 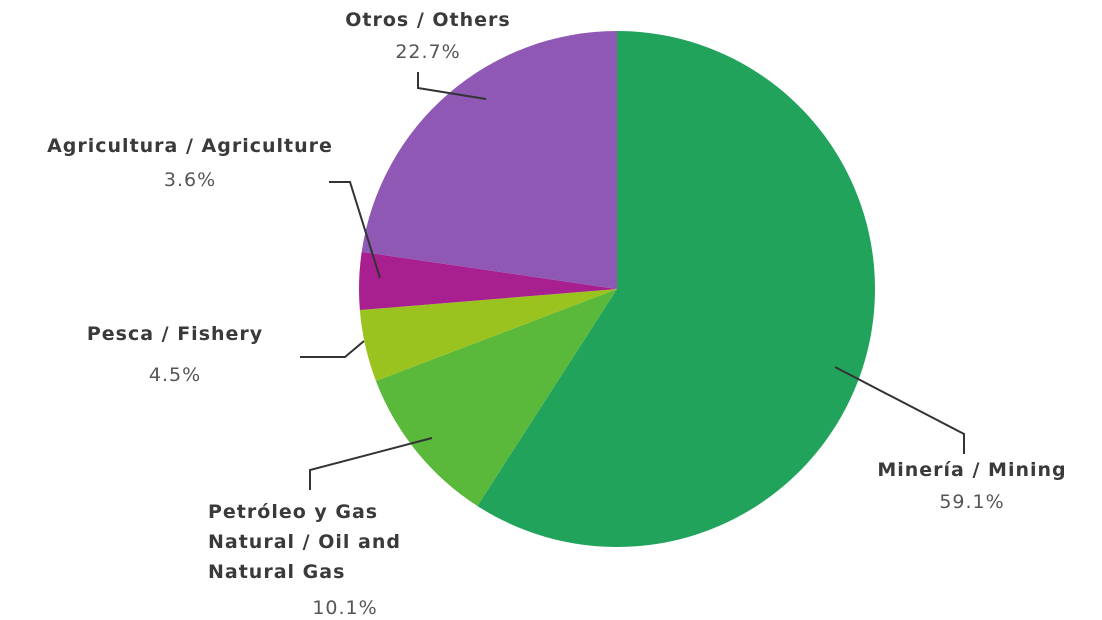 I want to click on slice-value-1: 10.1%, so click(x=344, y=608).